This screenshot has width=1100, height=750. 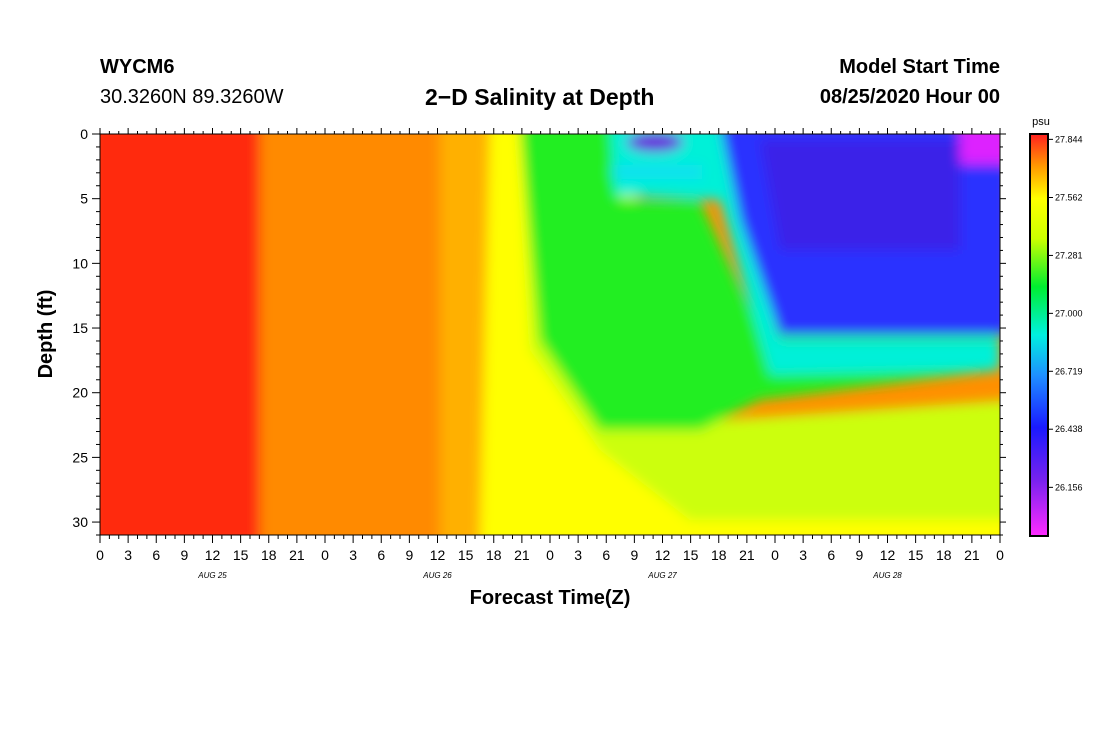 I want to click on model-start-label: Model Start Time, so click(x=919, y=67).